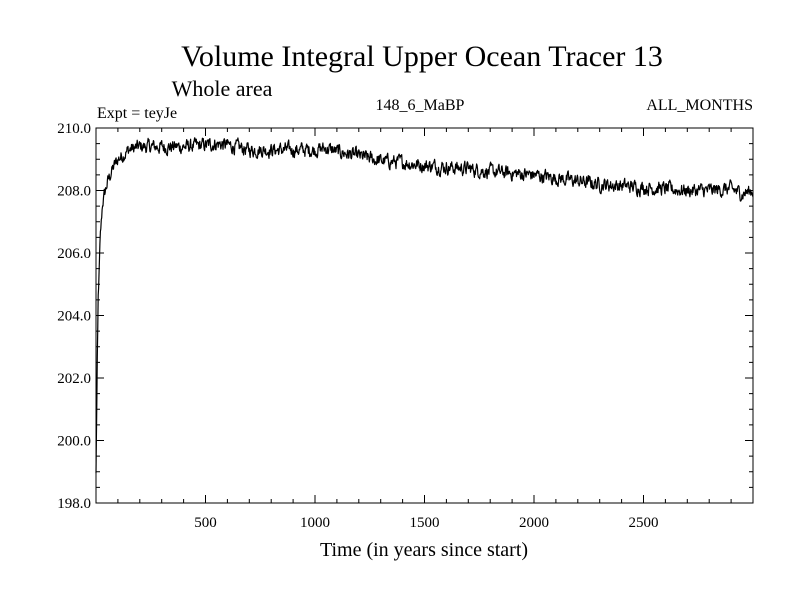 The height and width of the screenshot is (600, 800). Describe the element at coordinates (74, 192) in the screenshot. I see `y-tick-label: 208.0` at that location.